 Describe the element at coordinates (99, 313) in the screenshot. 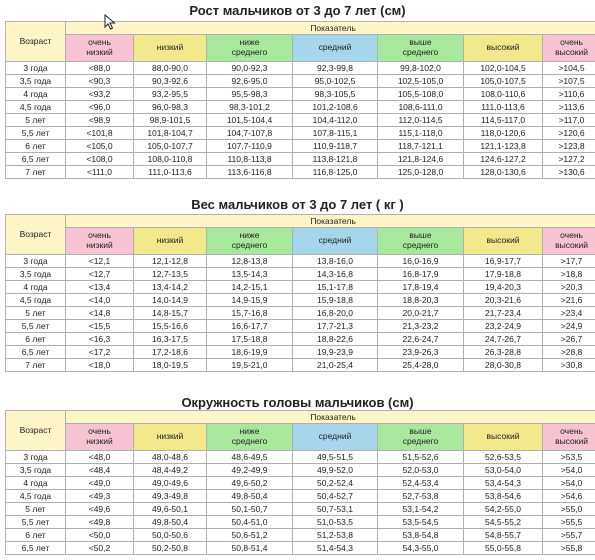

I see `value-cell: <14,8` at that location.